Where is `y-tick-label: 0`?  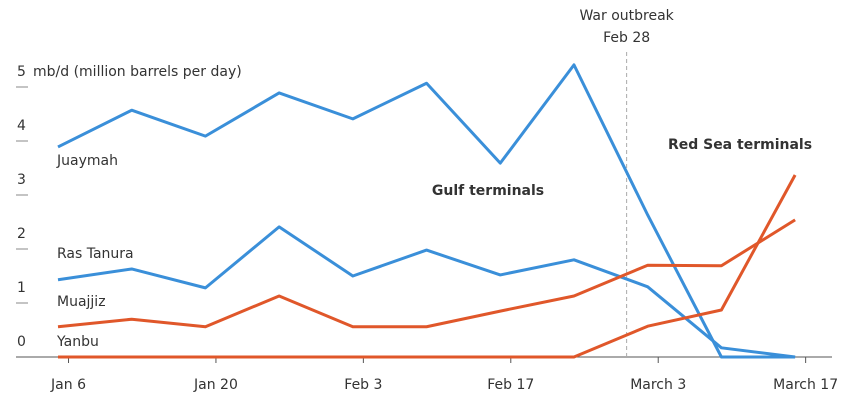 y-tick-label: 0 is located at coordinates (21, 342).